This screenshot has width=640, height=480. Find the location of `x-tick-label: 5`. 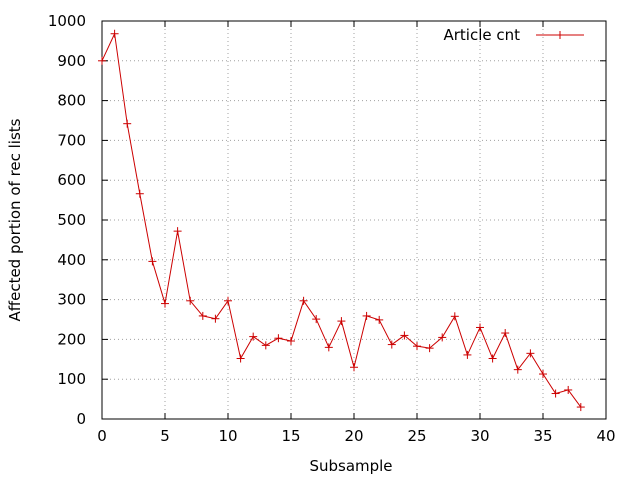

x-tick-label: 5 is located at coordinates (165, 436).